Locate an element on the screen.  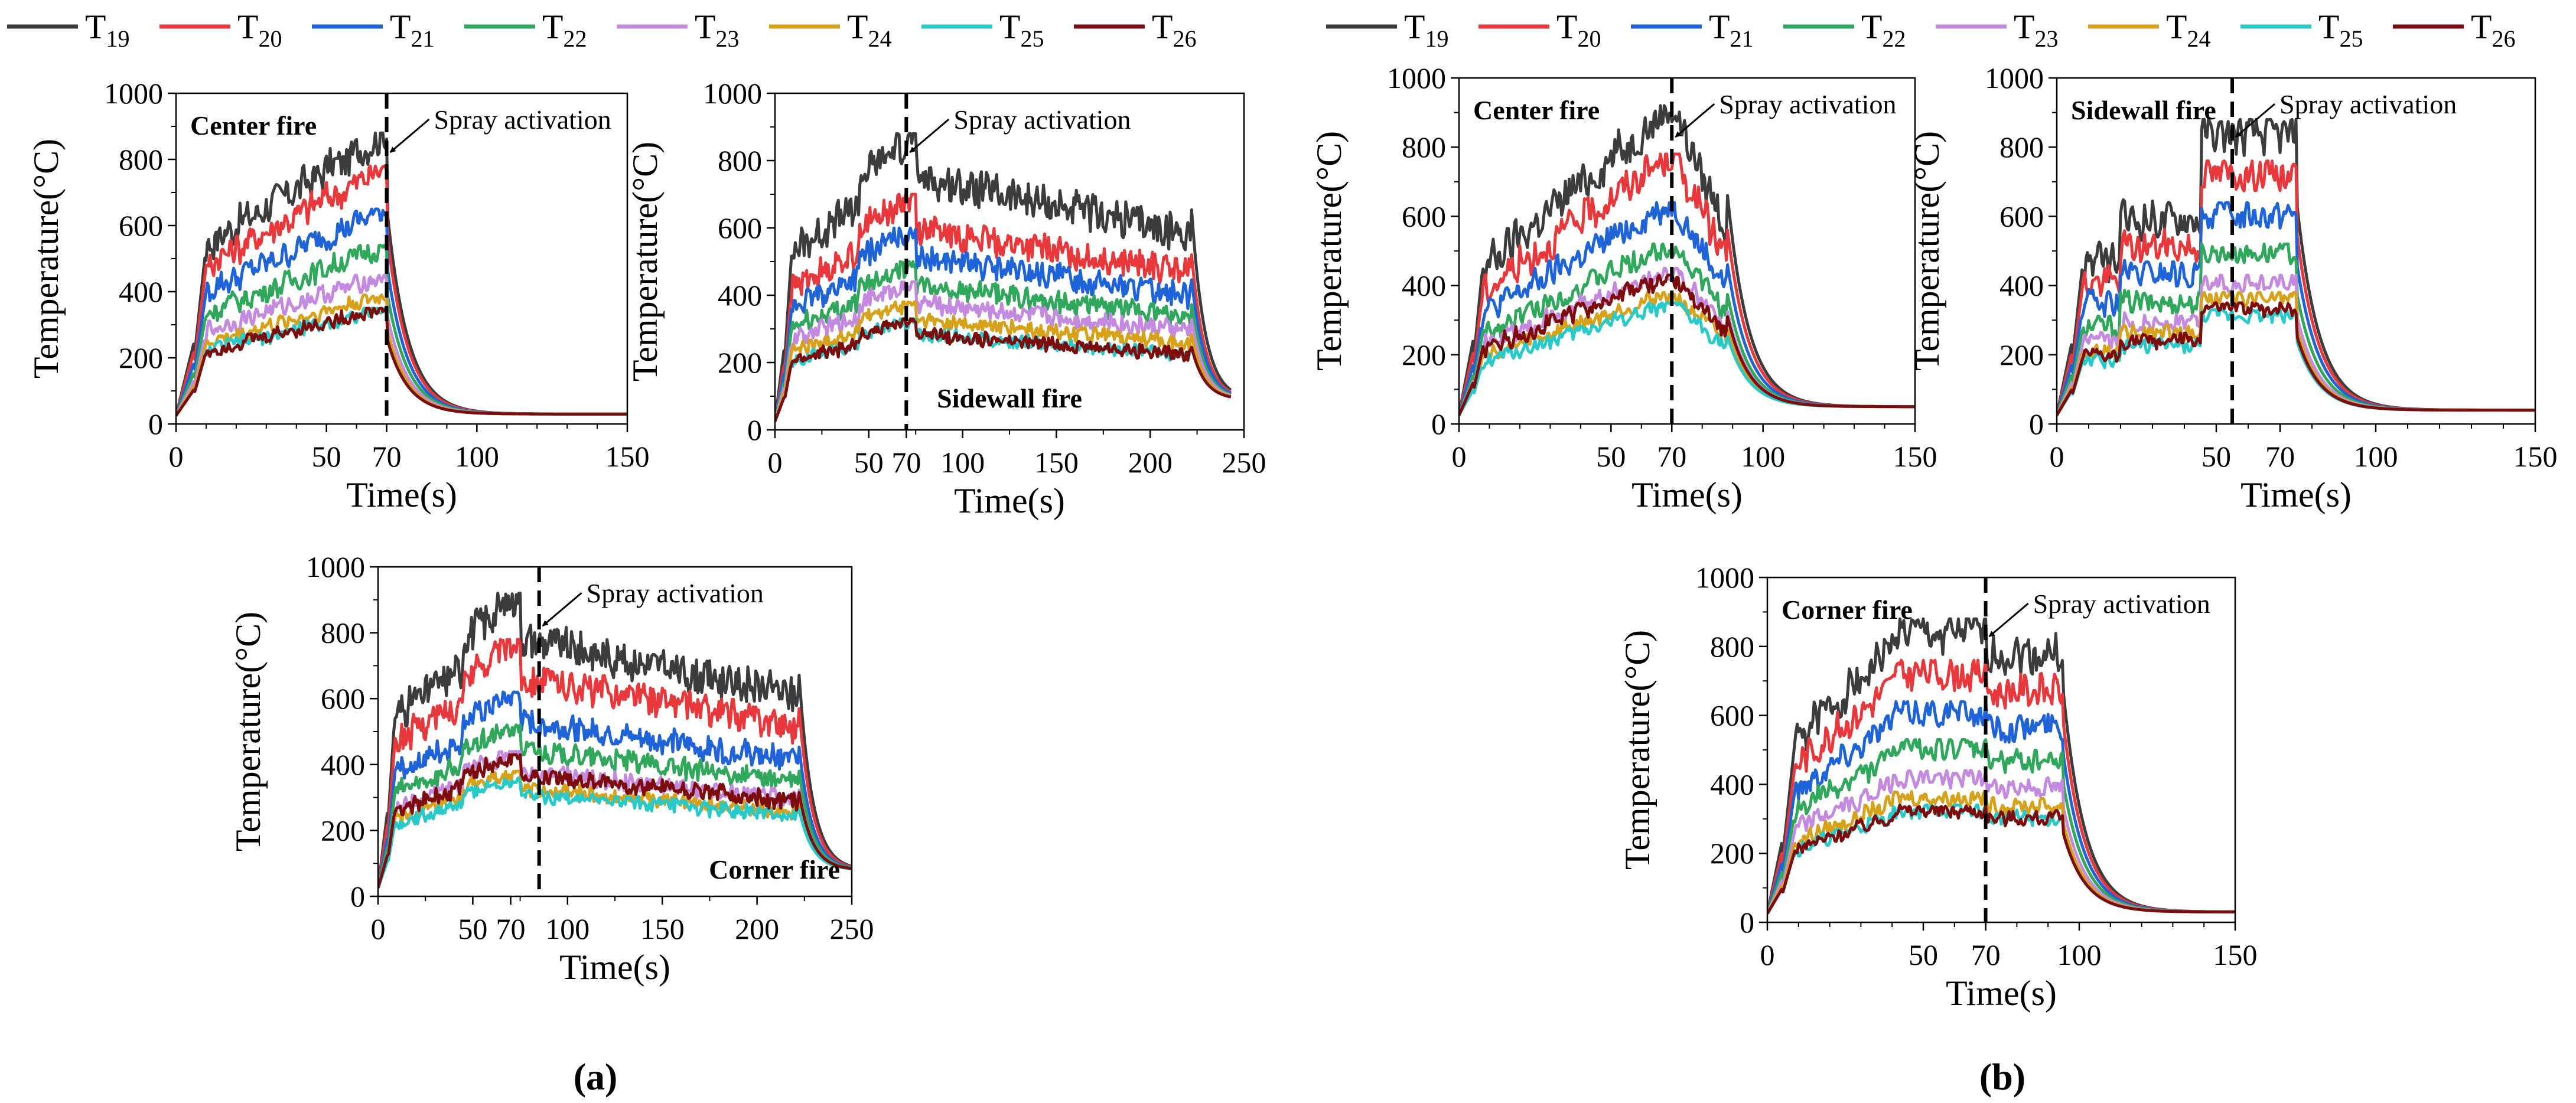
legend-b: T19 T20 T21 T22 T23 T24 T25 T26 is located at coordinates (1921, 30).